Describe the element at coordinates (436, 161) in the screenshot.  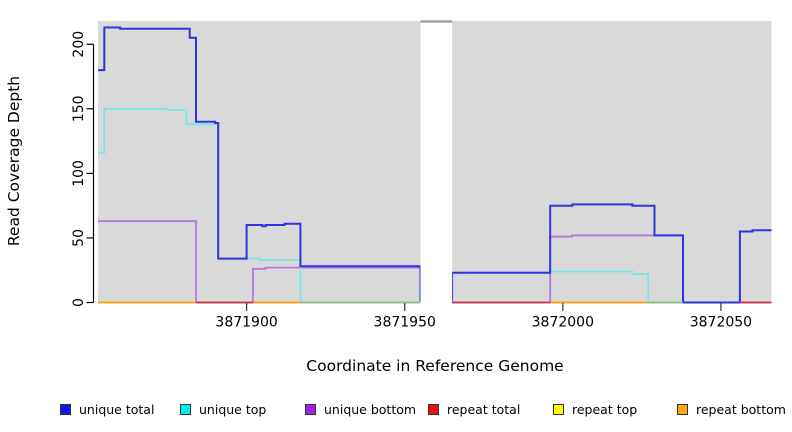
I see `no-data-gap` at that location.